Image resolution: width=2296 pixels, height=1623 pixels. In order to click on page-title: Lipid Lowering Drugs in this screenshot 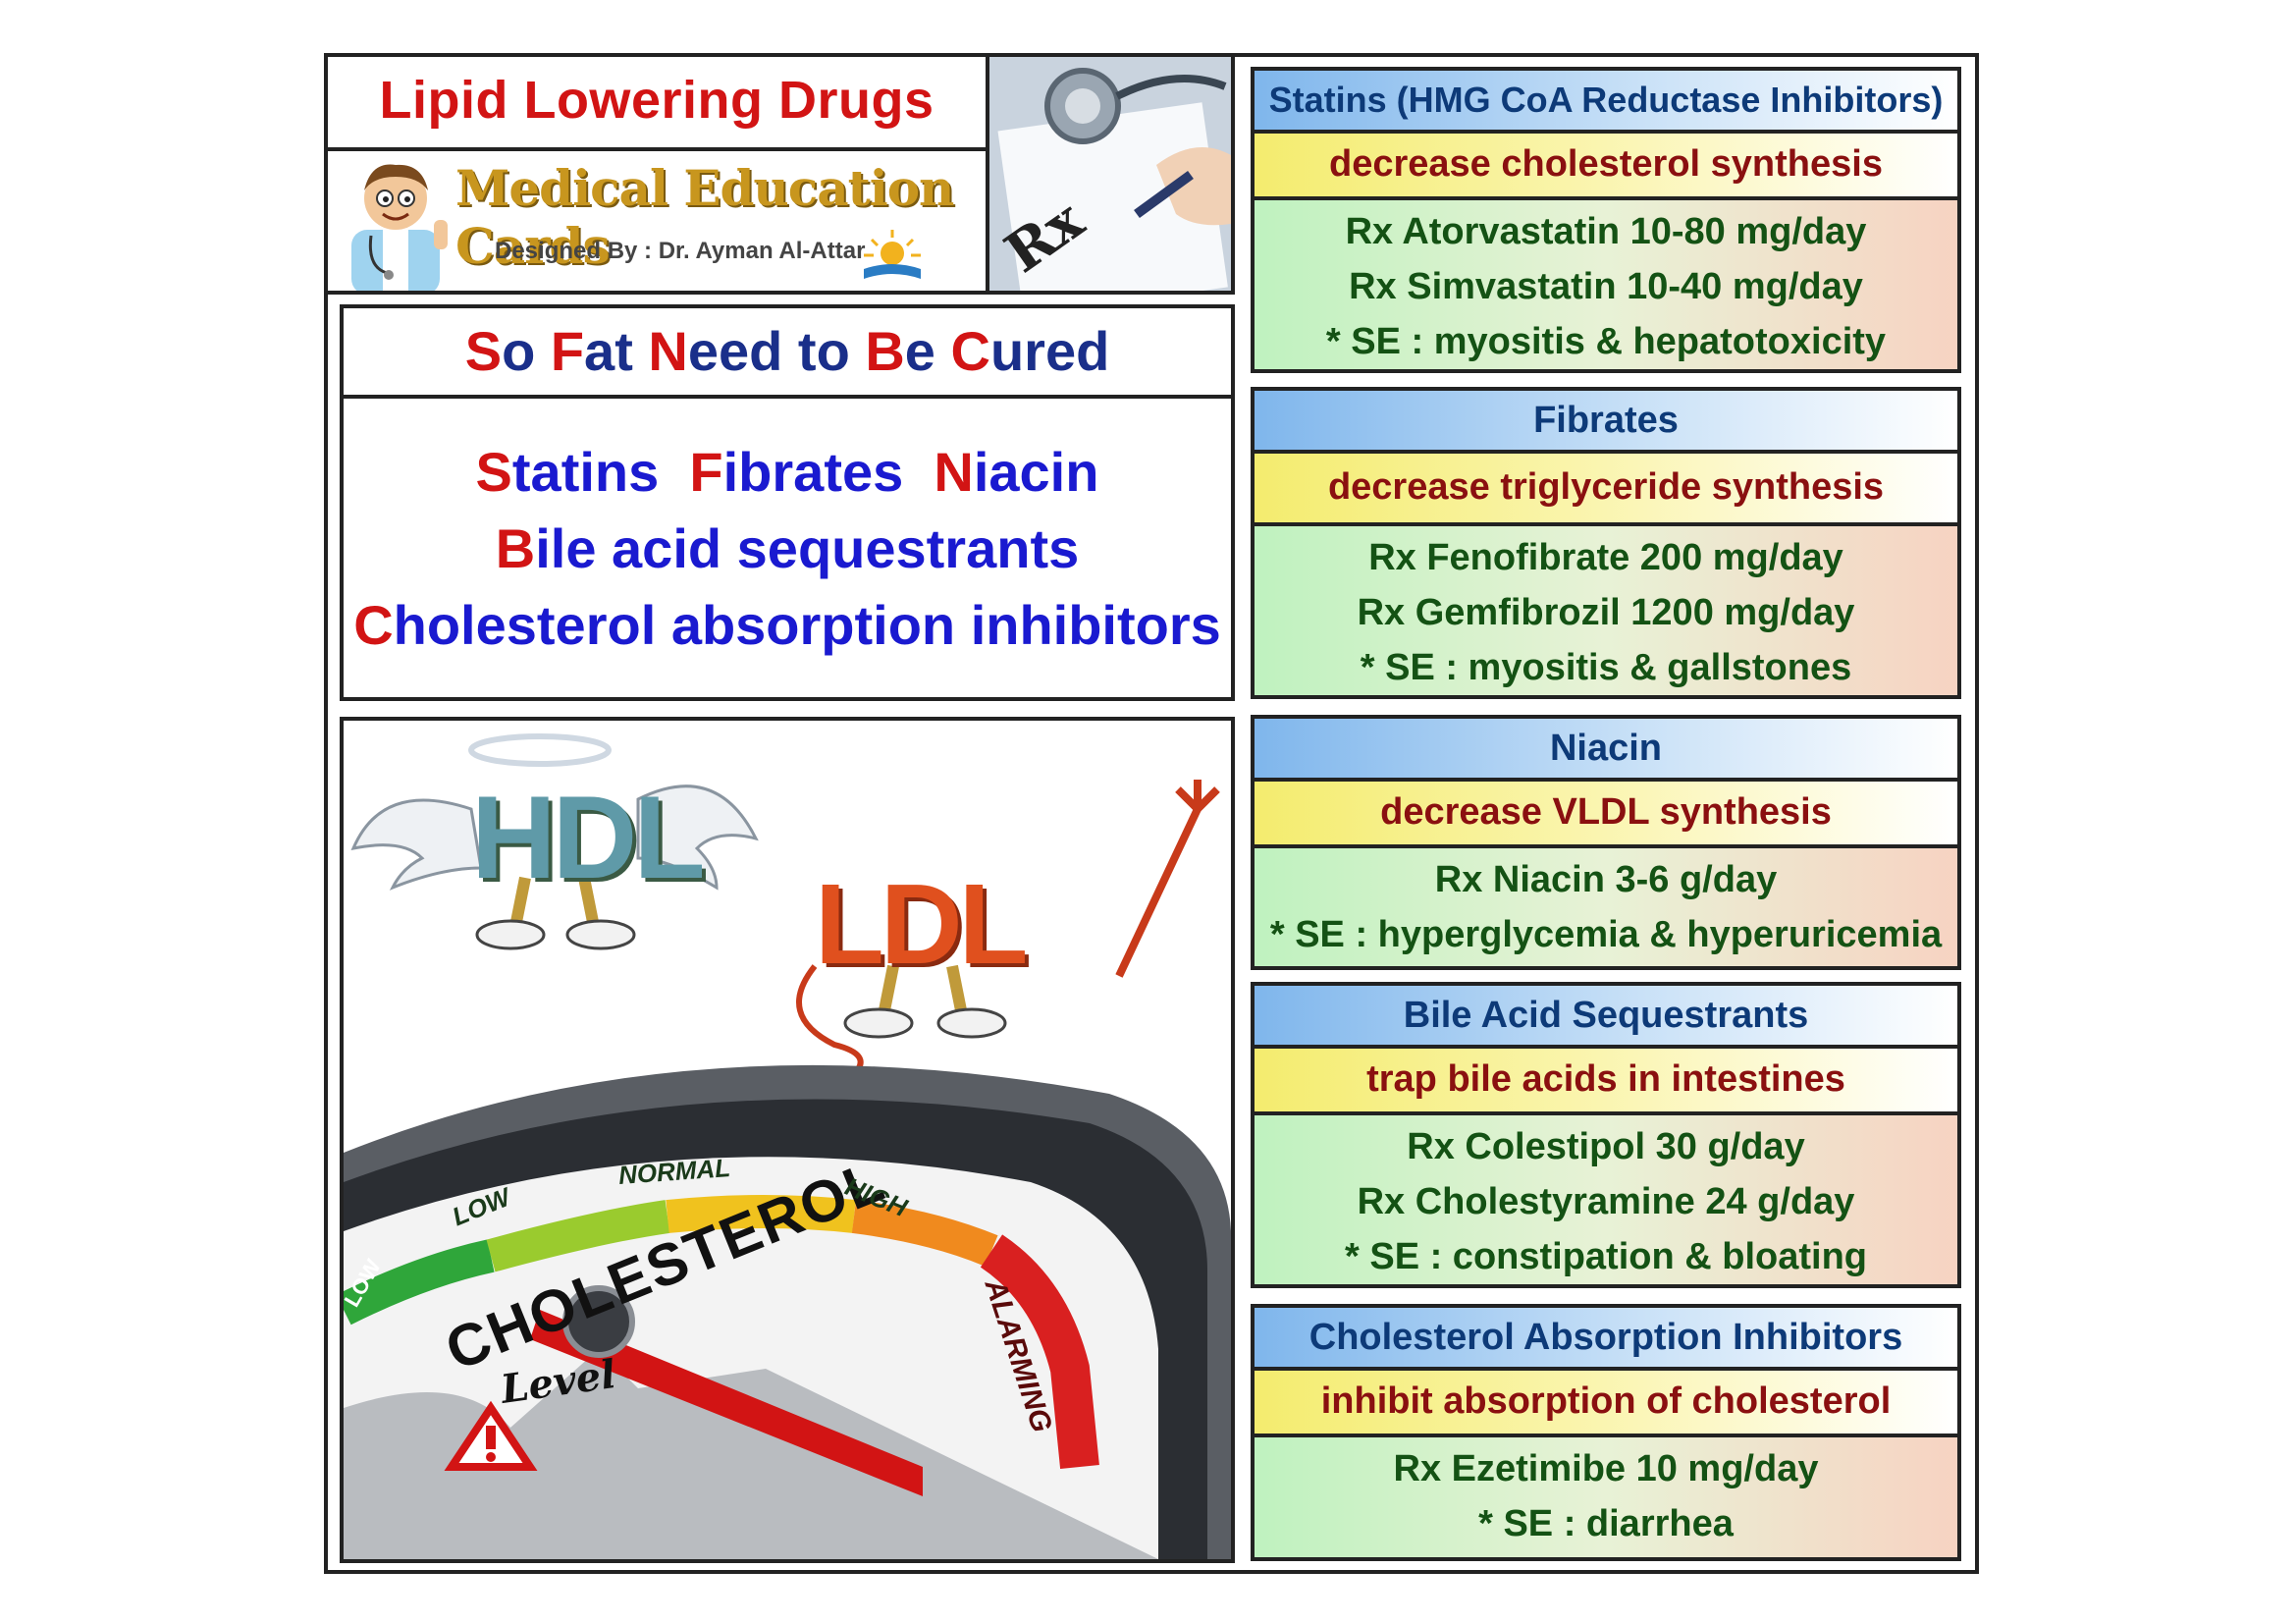, I will do `click(656, 101)`.